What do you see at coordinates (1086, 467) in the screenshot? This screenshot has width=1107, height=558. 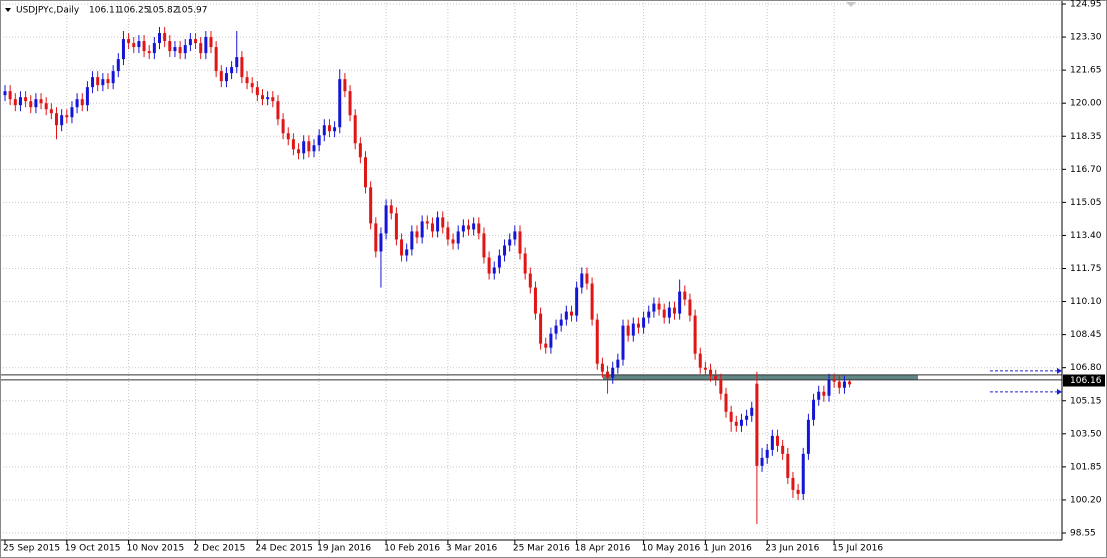 I see `y-tick-label: 101.85` at bounding box center [1086, 467].